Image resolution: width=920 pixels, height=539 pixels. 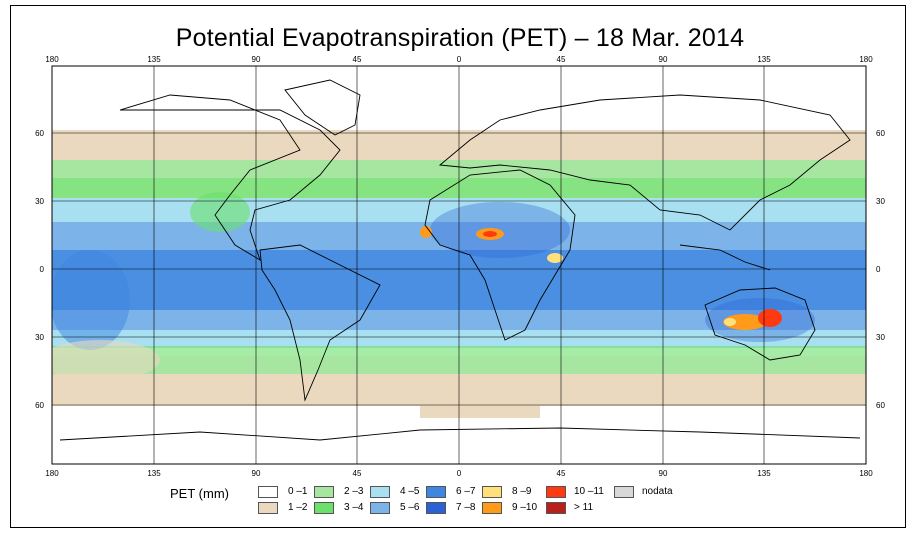 What do you see at coordinates (644, 162) in the screenshot?
I see `coast-eurasia` at bounding box center [644, 162].